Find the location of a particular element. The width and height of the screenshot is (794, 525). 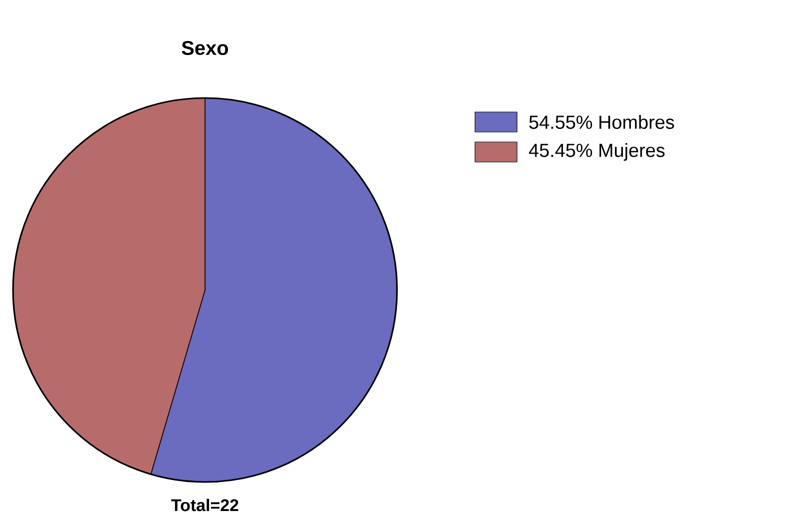

legend-label: 45.45% Mujeres is located at coordinates (596, 152).